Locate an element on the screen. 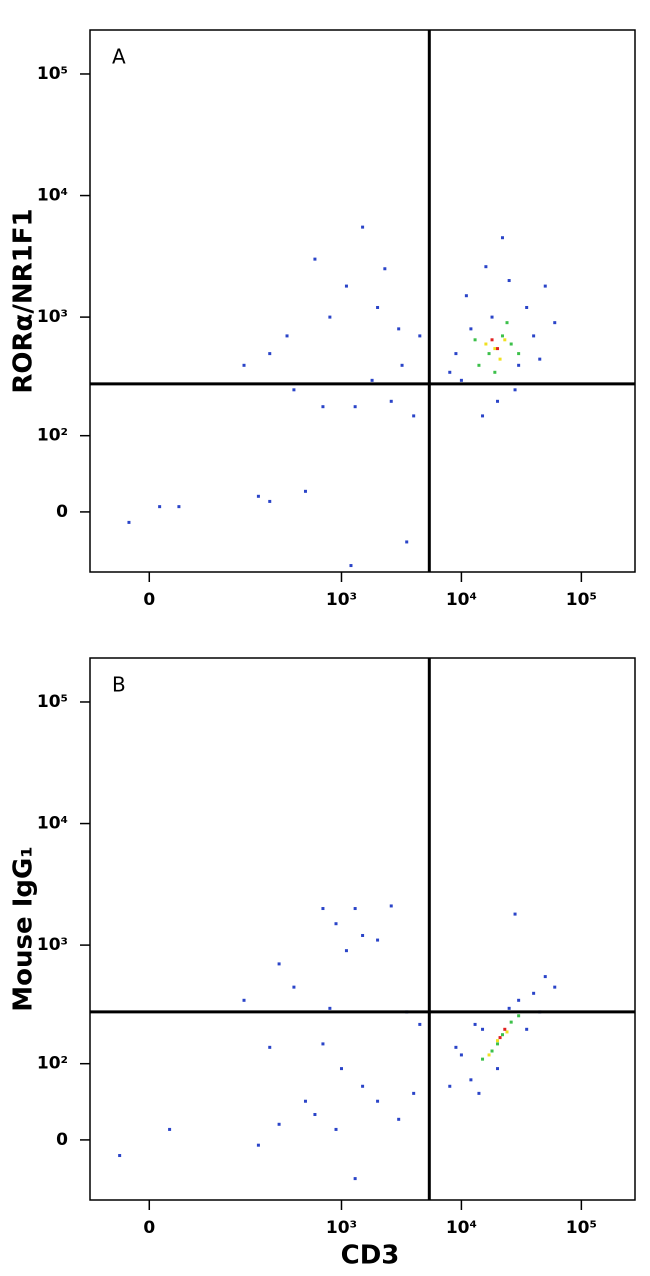 This screenshot has width=650, height=1276. y-tick-label: 10³ is located at coordinates (52, 317).